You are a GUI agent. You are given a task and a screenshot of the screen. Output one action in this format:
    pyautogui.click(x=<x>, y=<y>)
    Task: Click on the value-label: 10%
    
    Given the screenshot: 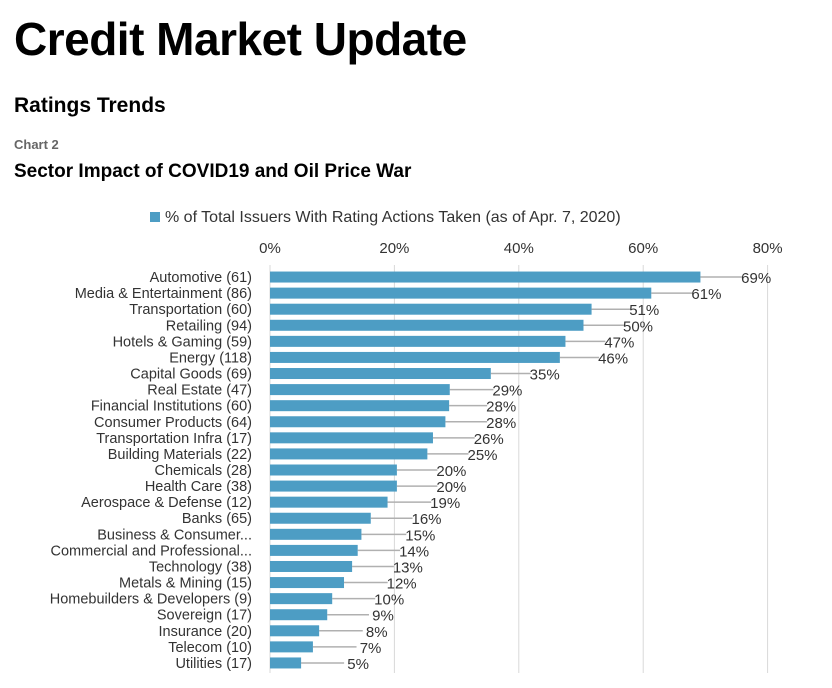 What is the action you would take?
    pyautogui.click(x=389, y=600)
    